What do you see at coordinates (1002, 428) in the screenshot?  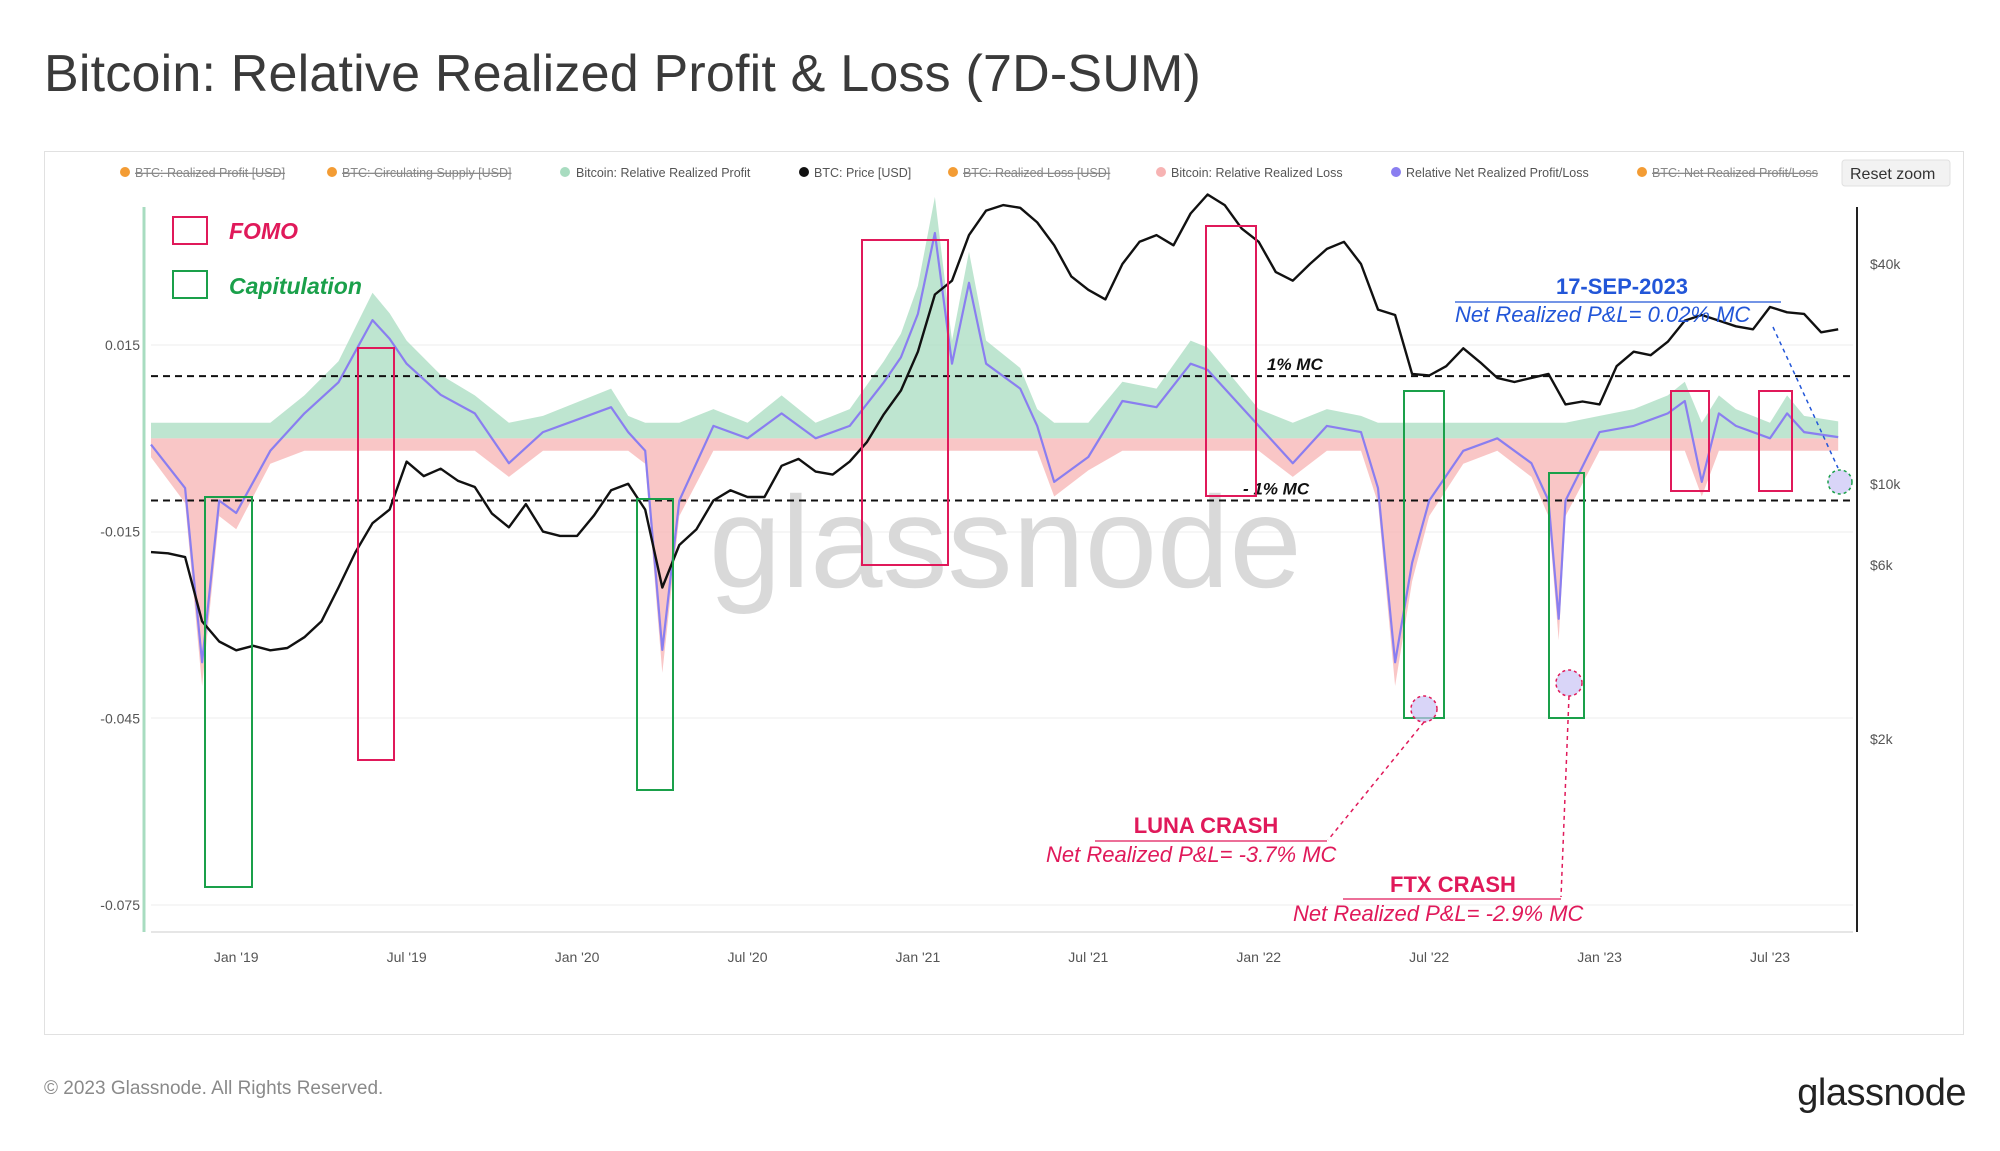 I see `reference-lines: 1% MC - 1% MC` at bounding box center [1002, 428].